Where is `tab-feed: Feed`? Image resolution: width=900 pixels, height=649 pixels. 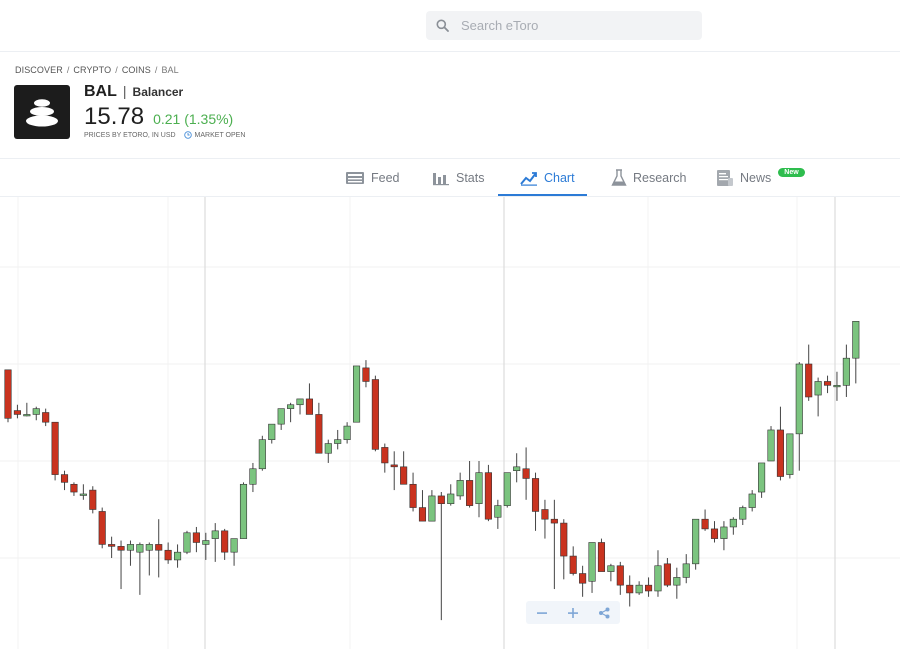
tab-feed: Feed is located at coordinates (372, 178).